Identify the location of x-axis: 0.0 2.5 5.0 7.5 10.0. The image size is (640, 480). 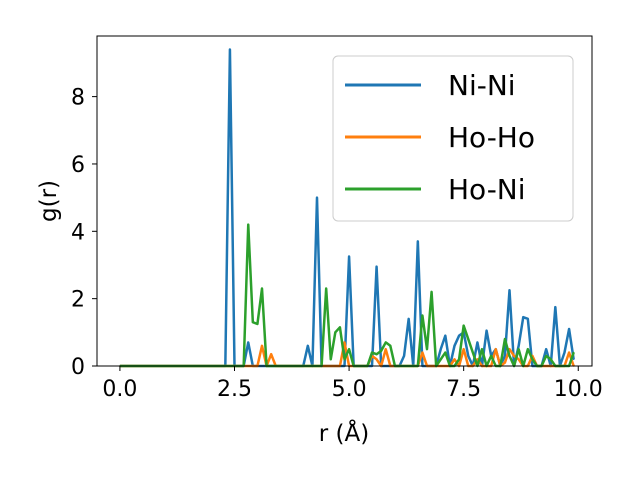
(352, 384).